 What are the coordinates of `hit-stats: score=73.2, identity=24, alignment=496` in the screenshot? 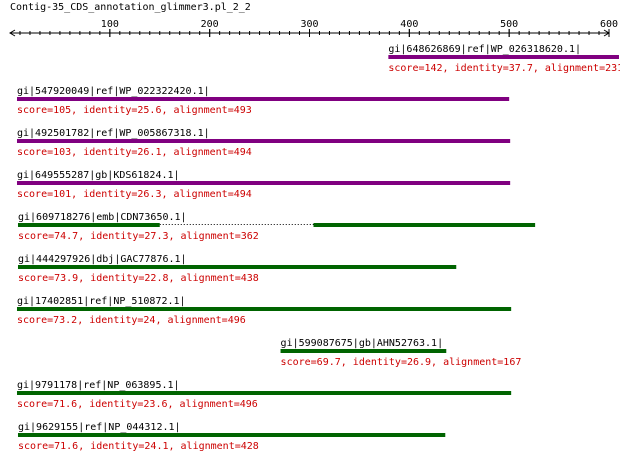 It's located at (131, 320).